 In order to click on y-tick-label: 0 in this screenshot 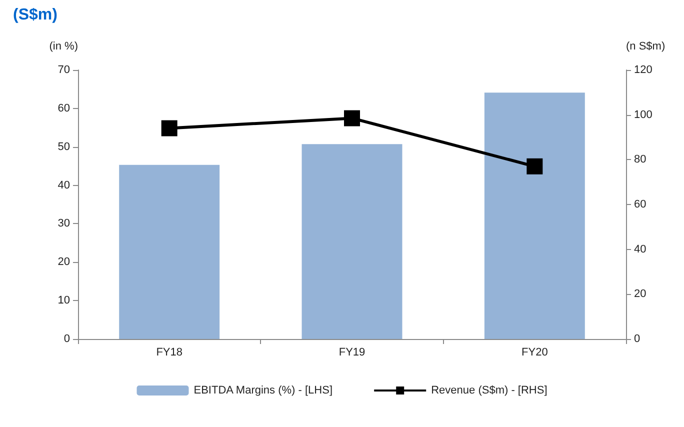, I will do `click(67, 339)`.